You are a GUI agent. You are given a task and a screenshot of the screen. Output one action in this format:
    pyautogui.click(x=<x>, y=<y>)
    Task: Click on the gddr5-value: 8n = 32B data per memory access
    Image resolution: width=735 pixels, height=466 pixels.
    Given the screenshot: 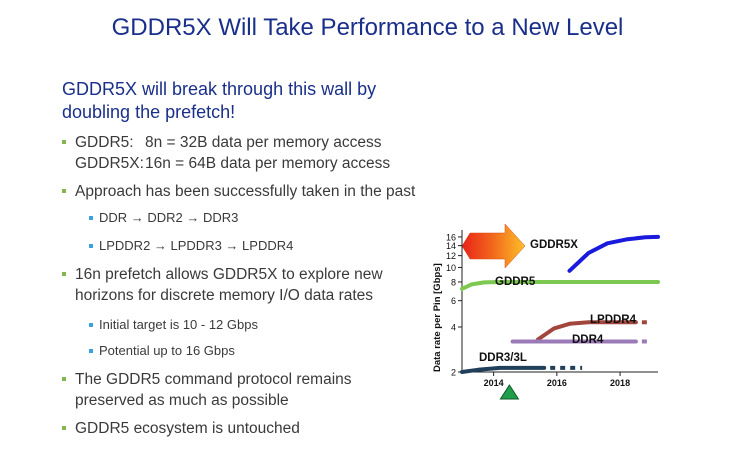 What is the action you would take?
    pyautogui.click(x=263, y=142)
    